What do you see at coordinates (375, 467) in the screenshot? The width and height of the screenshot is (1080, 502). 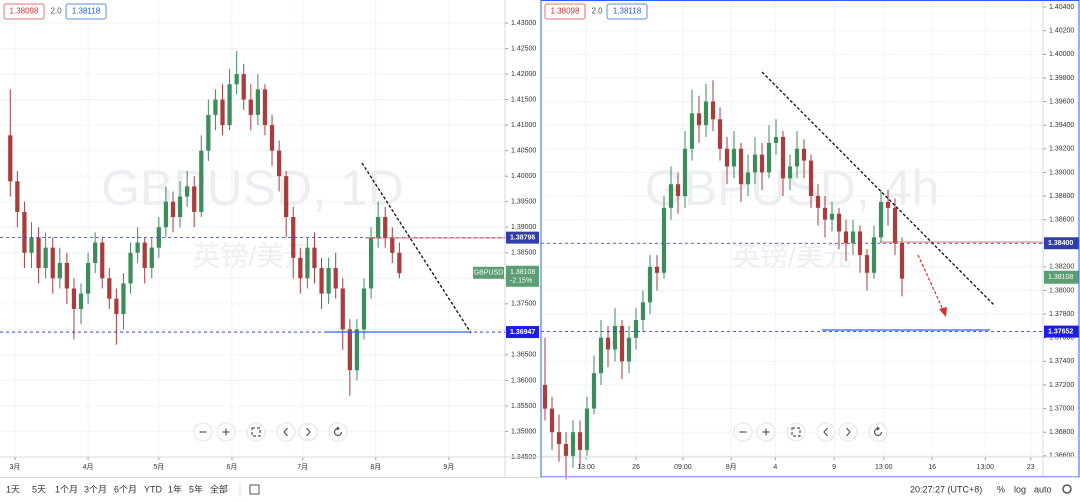 I see `x-tick-label: 8月` at bounding box center [375, 467].